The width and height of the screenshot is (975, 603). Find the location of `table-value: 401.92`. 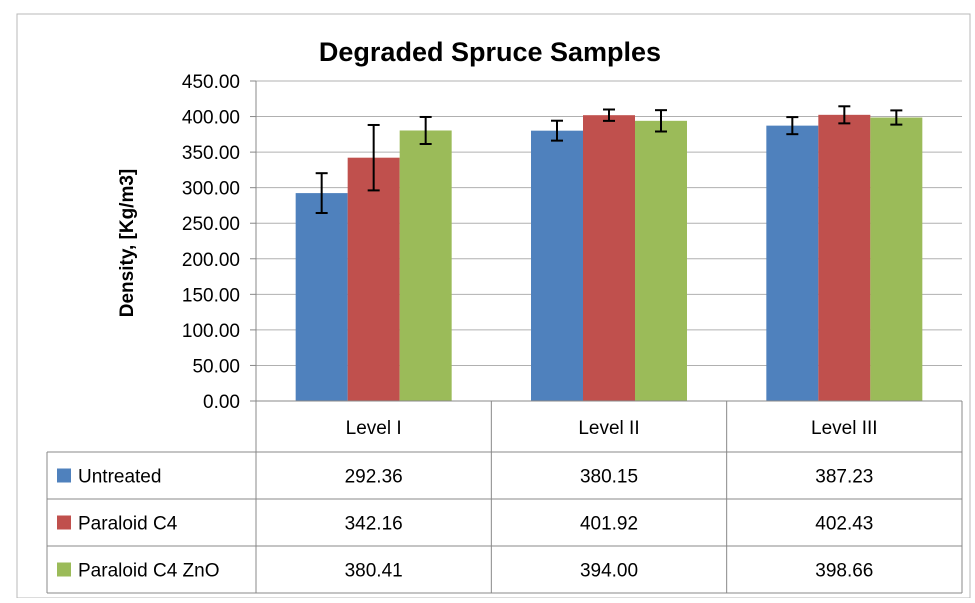

table-value: 401.92 is located at coordinates (609, 524).